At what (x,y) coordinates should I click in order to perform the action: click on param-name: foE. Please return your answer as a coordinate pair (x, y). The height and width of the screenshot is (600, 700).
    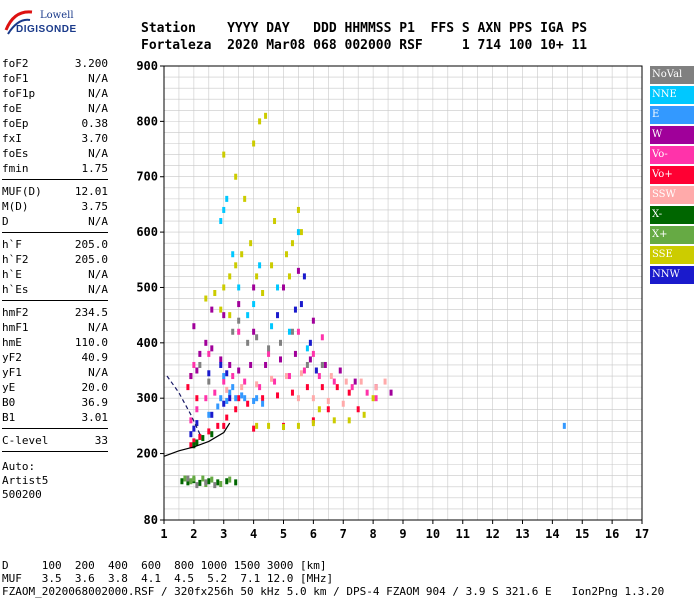
    Looking at the image, I should click on (12, 108).